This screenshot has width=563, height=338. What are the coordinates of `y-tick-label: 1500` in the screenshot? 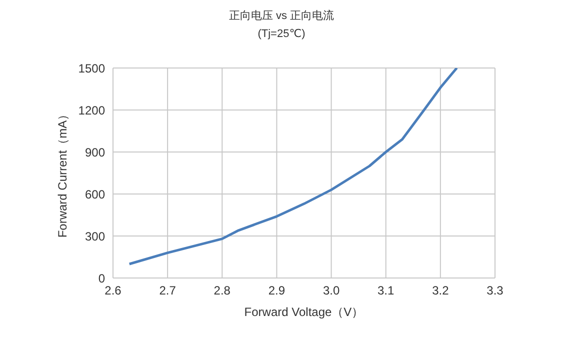 It's located at (92, 68).